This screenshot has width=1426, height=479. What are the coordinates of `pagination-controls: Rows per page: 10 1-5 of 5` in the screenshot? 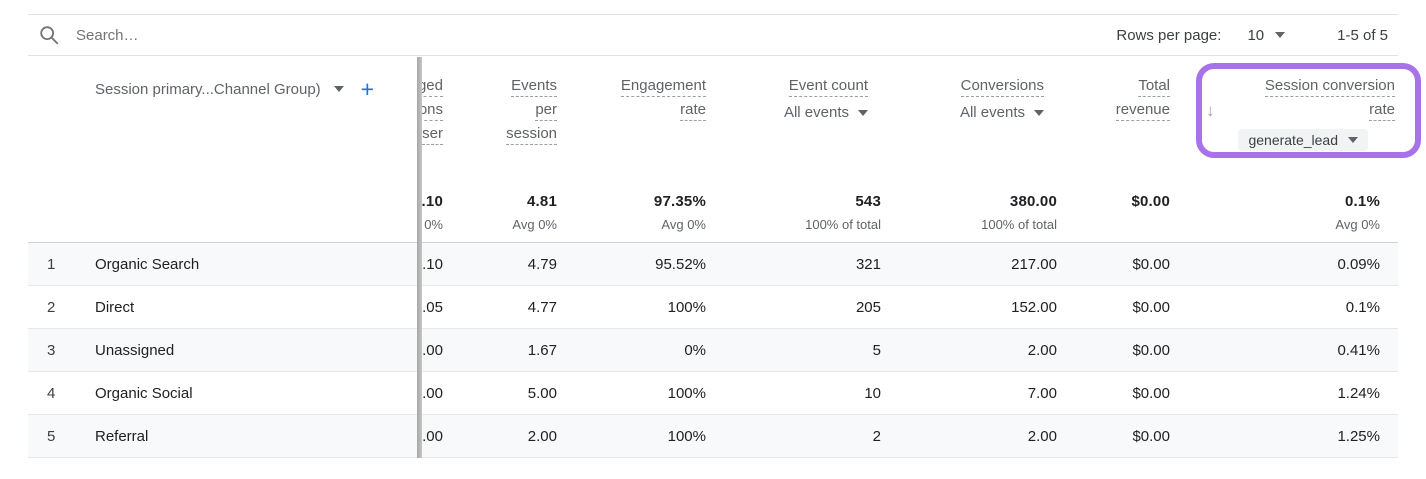 It's located at (1257, 35).